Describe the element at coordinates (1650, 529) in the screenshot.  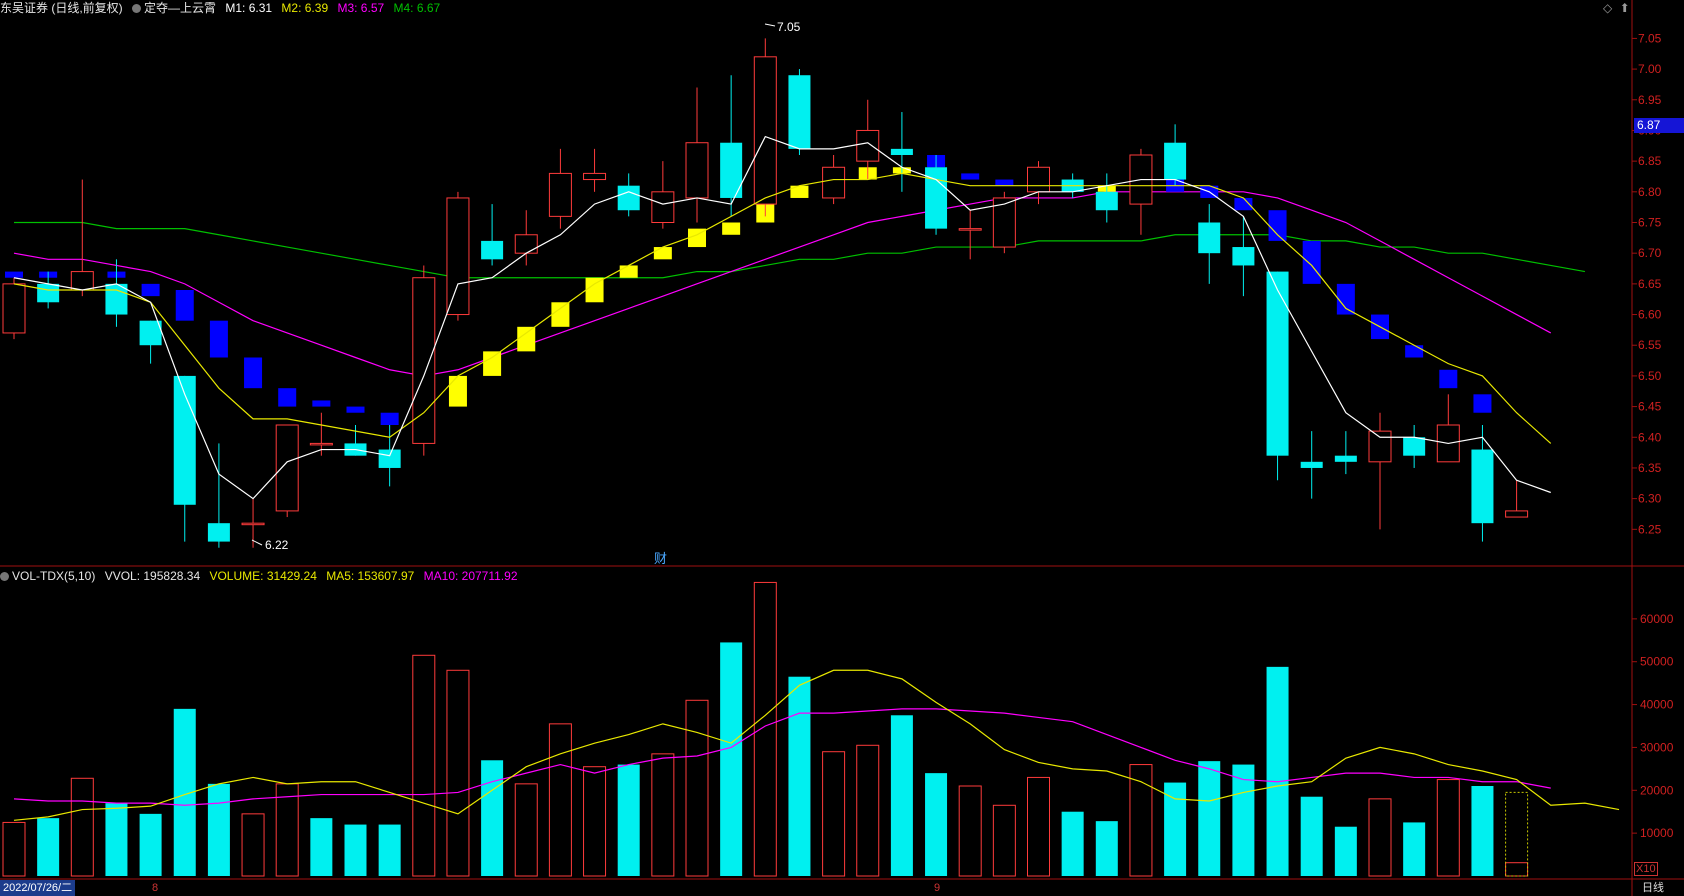
I see `price-tick-label: 6.25` at that location.